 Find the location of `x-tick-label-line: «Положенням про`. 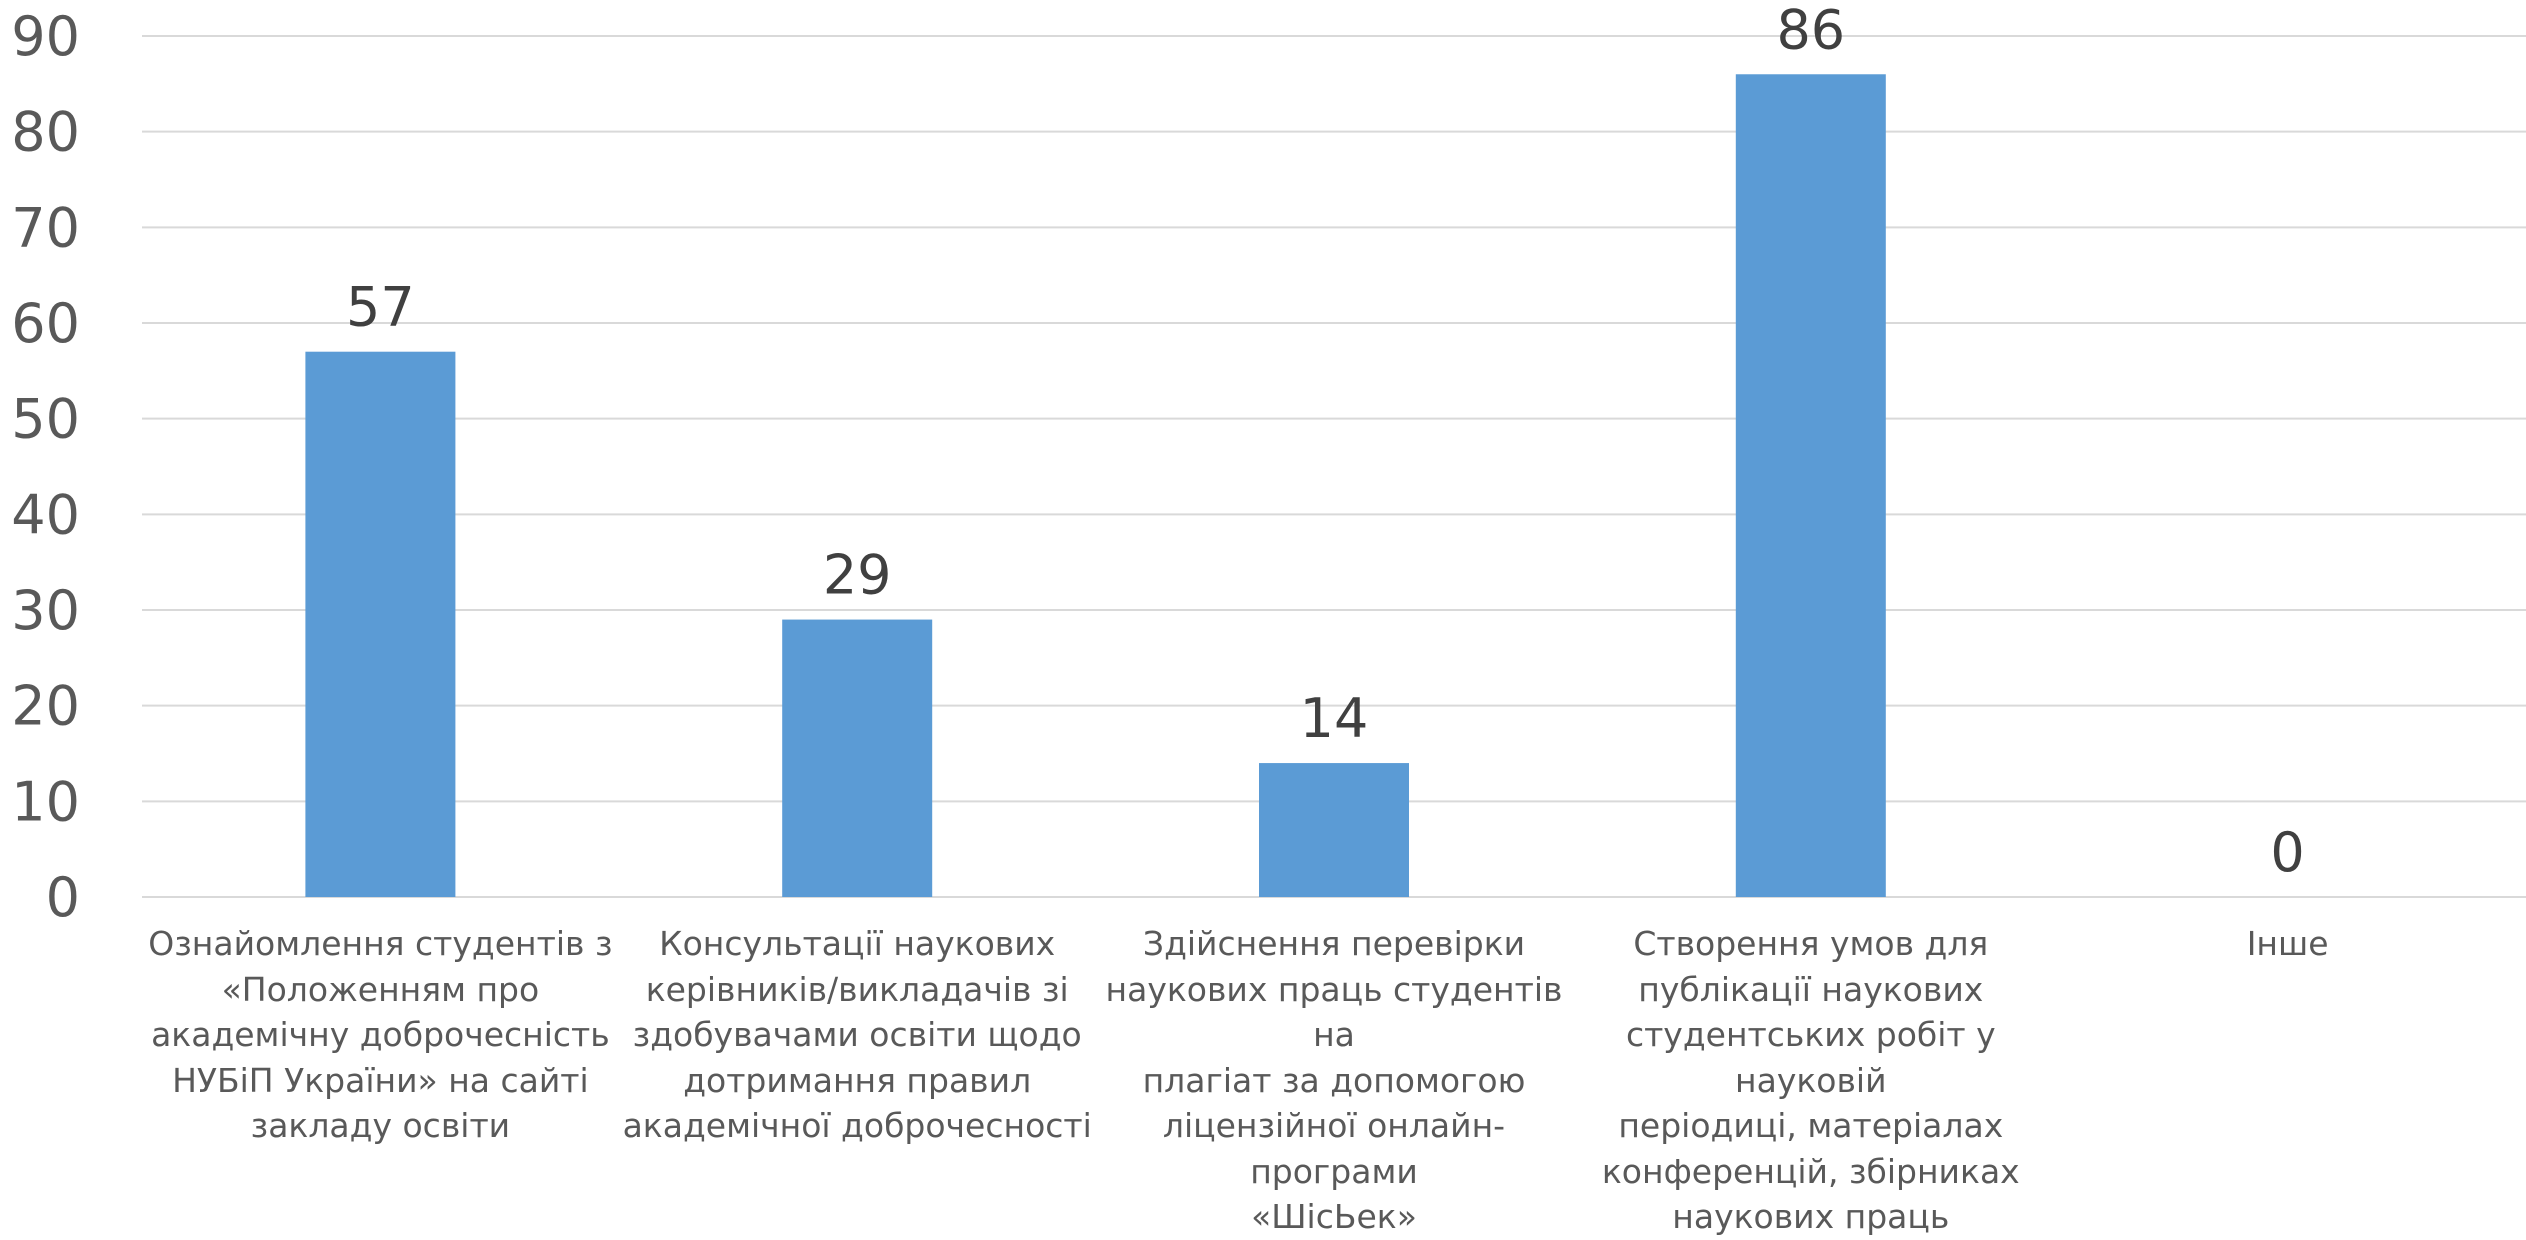

x-tick-label-line: «Положенням про is located at coordinates (380, 989).